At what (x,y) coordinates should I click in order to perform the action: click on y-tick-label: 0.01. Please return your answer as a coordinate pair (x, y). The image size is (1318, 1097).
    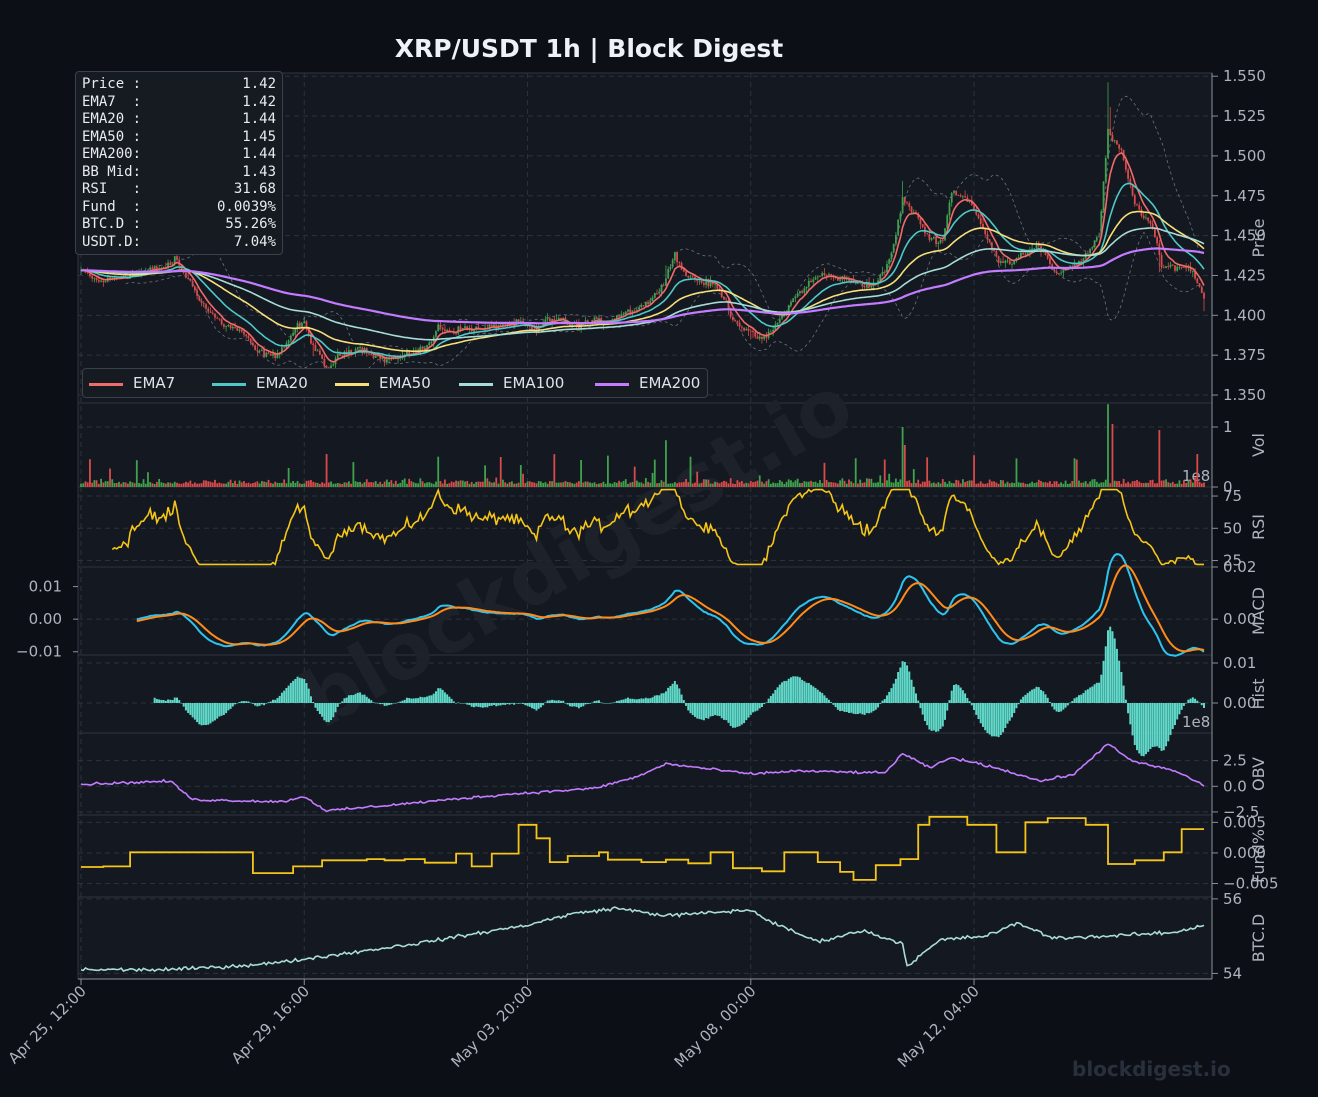
    Looking at the image, I should click on (1239, 663).